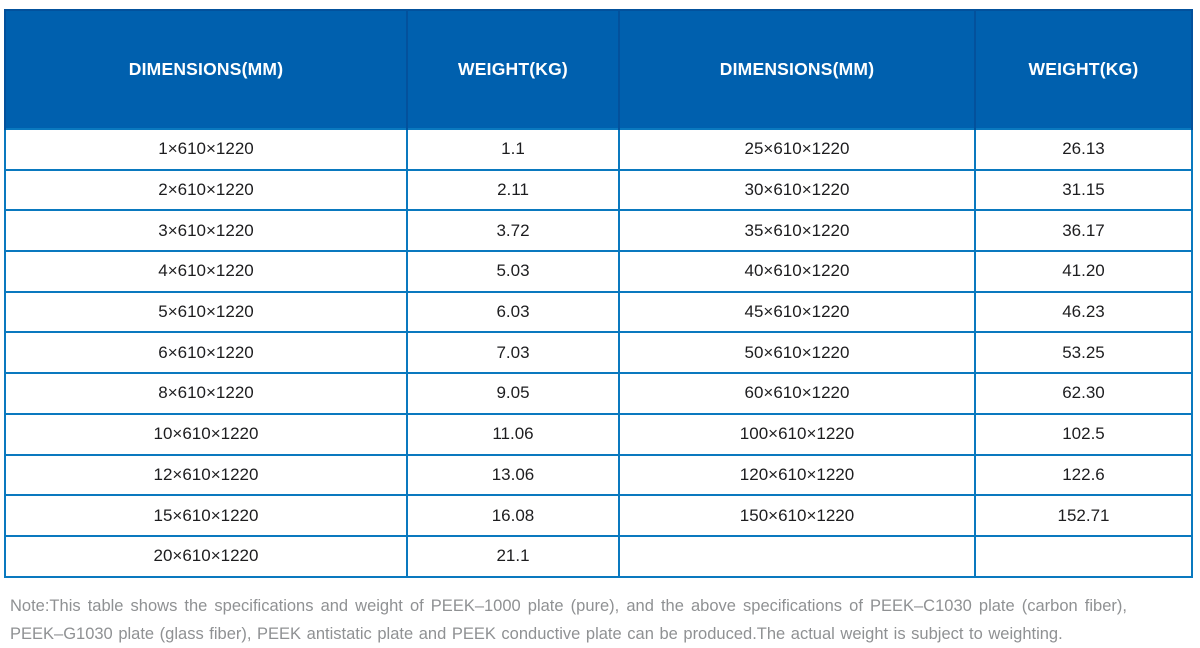  Describe the element at coordinates (206, 190) in the screenshot. I see `dimension-cell: 2×610×1220` at that location.